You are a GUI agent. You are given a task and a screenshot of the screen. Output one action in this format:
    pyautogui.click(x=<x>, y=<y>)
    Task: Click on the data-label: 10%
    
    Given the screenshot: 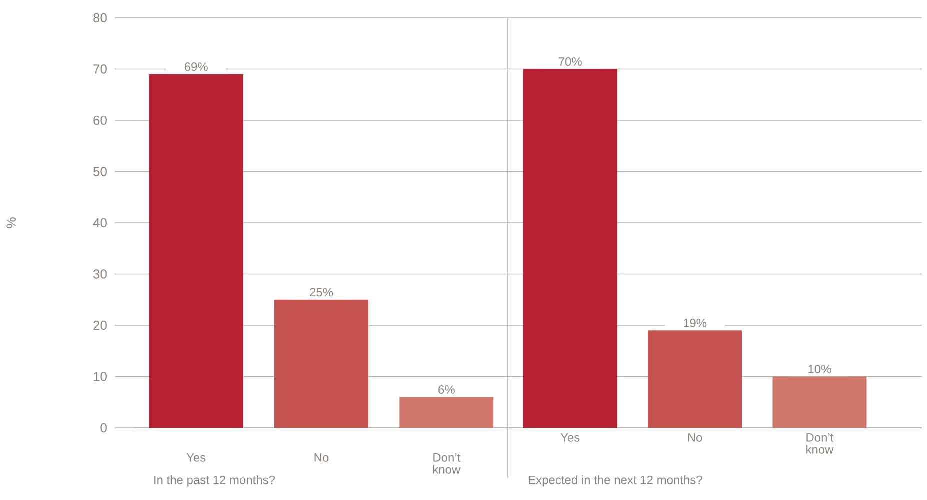 What is the action you would take?
    pyautogui.click(x=820, y=369)
    